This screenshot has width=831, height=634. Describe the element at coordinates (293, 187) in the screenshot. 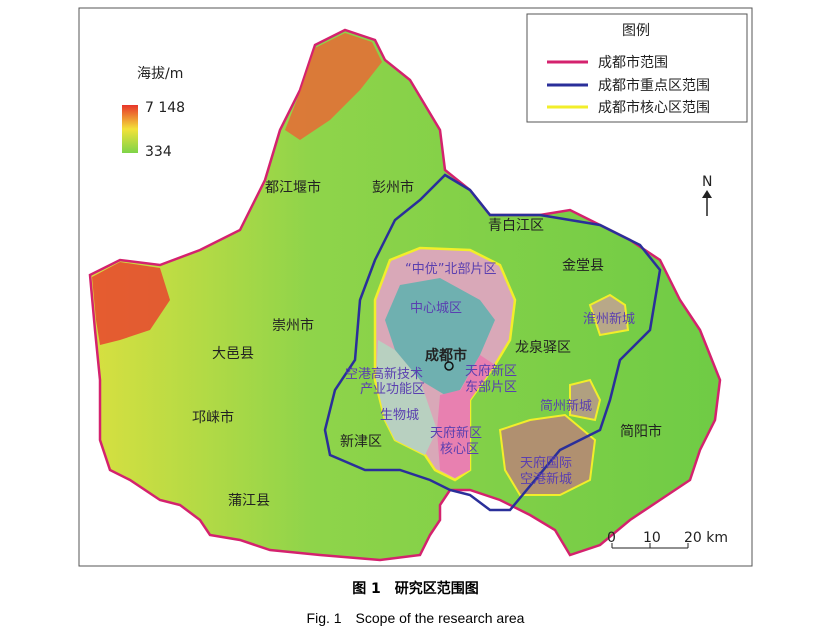

I see `district-label: 都江堰市` at that location.